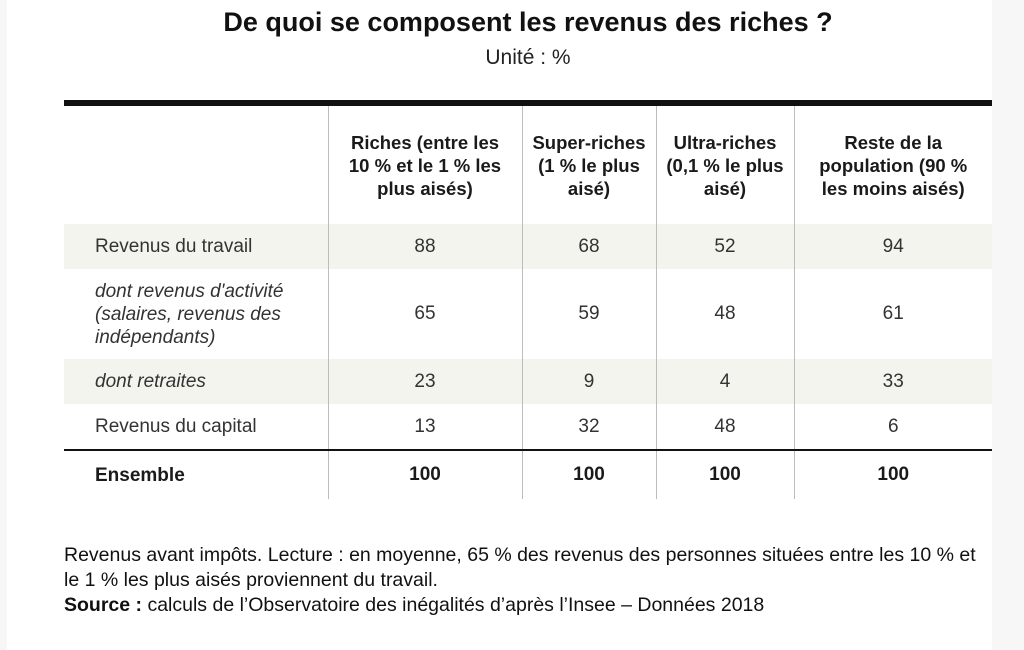 The image size is (1024, 650). What do you see at coordinates (892, 246) in the screenshot?
I see `value-cell: 94` at bounding box center [892, 246].